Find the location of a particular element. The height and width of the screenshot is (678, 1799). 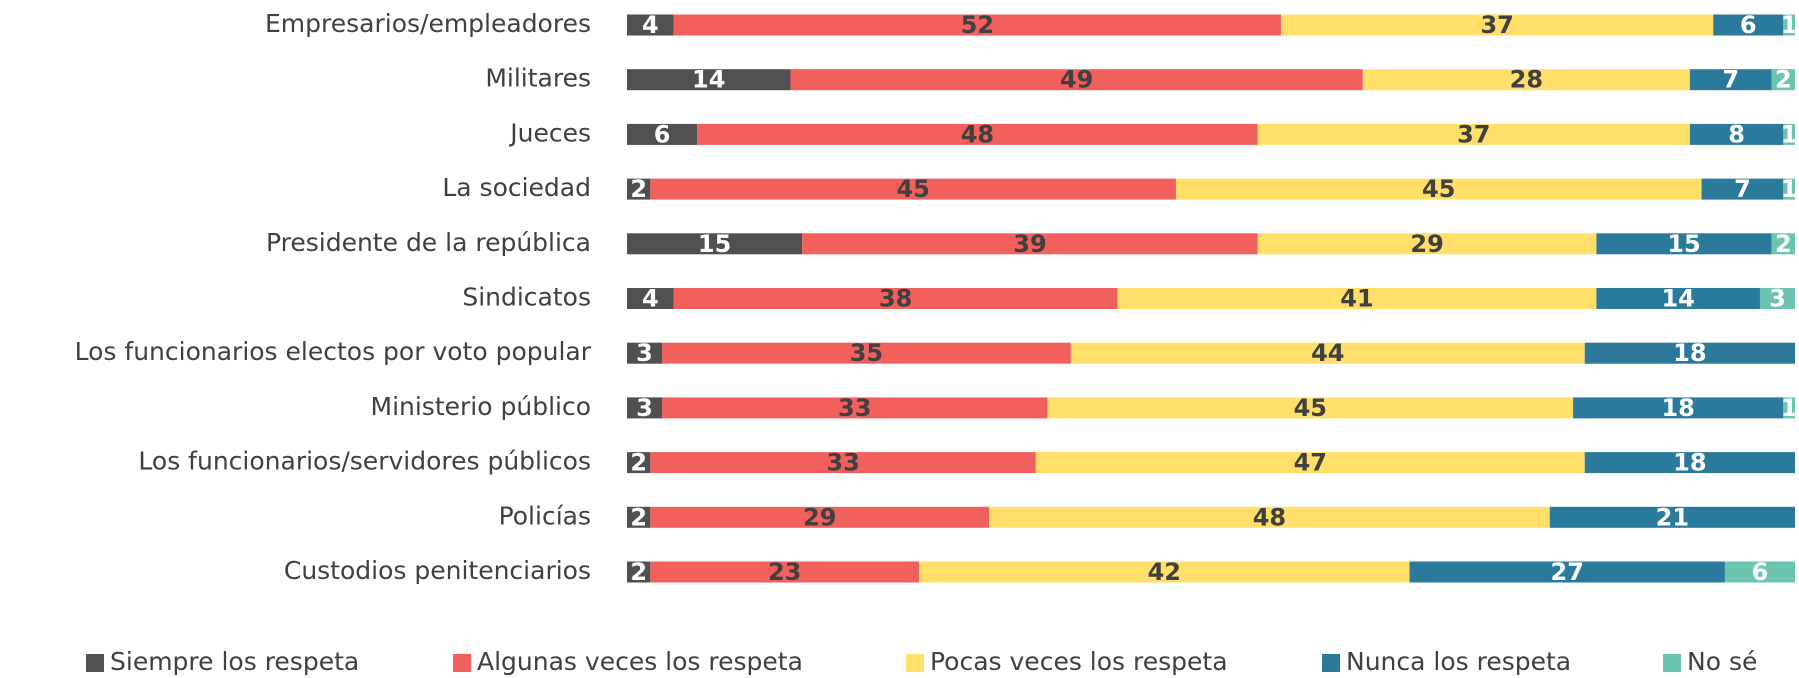

value-label: 41 is located at coordinates (1356, 299).